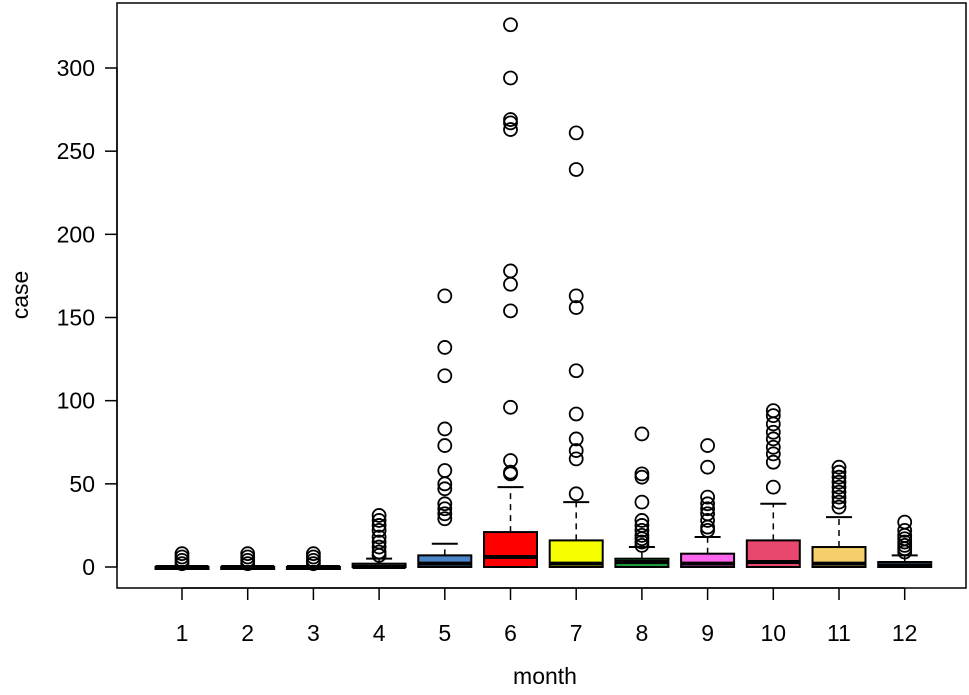 This screenshot has height=695, width=969. I want to click on x-tick-label: 2, so click(247, 633).